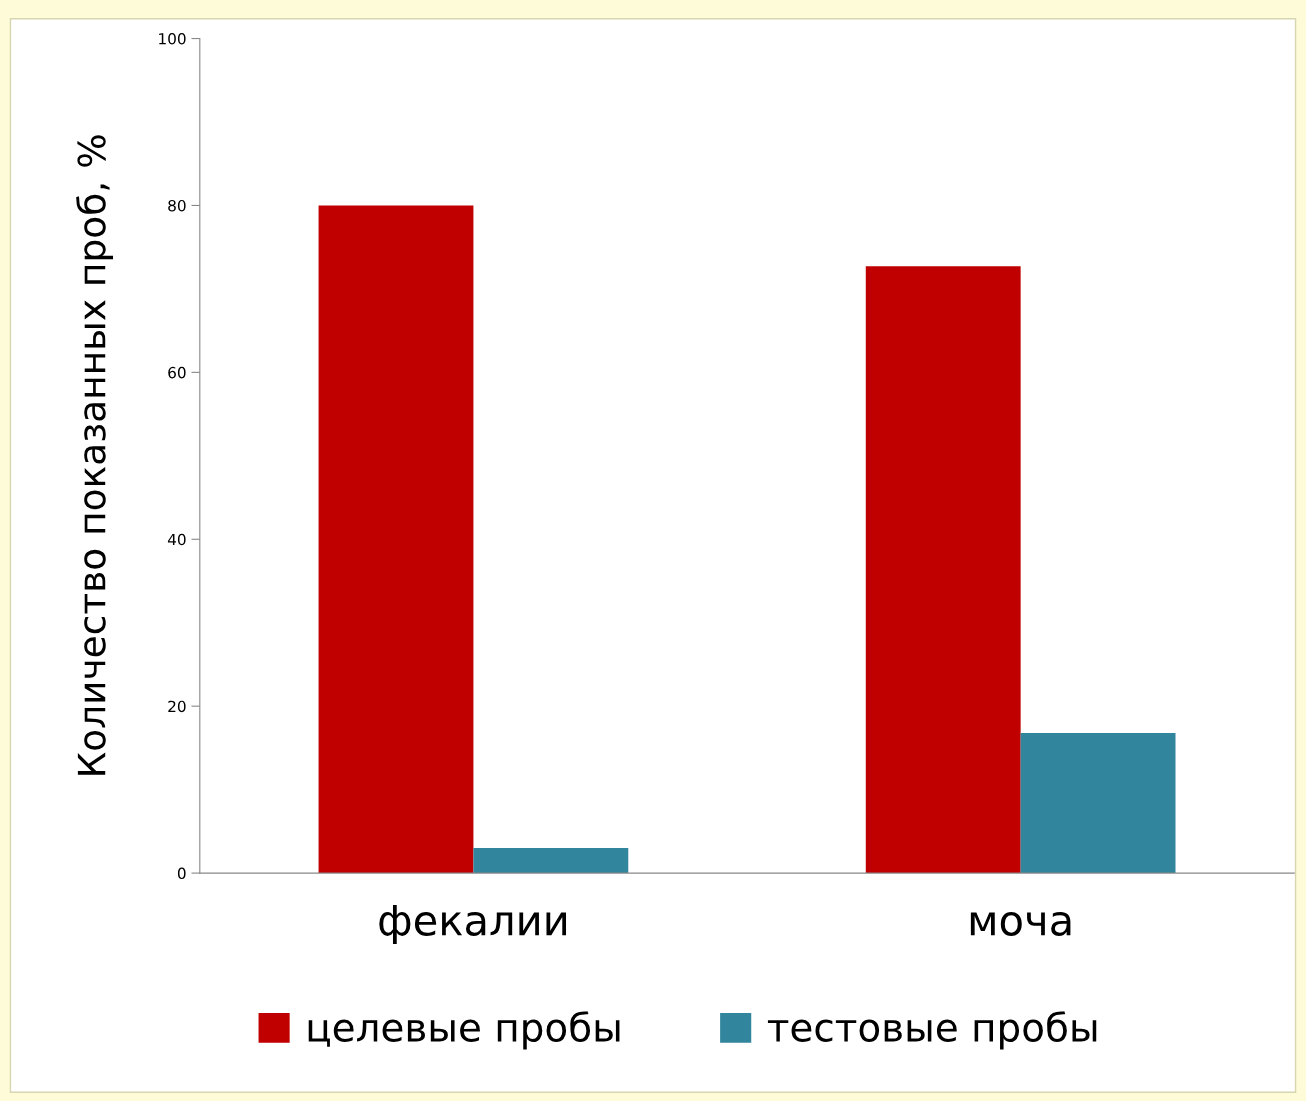 Image resolution: width=1306 pixels, height=1101 pixels. What do you see at coordinates (181, 873) in the screenshot?
I see `y-tick-label: 0` at bounding box center [181, 873].